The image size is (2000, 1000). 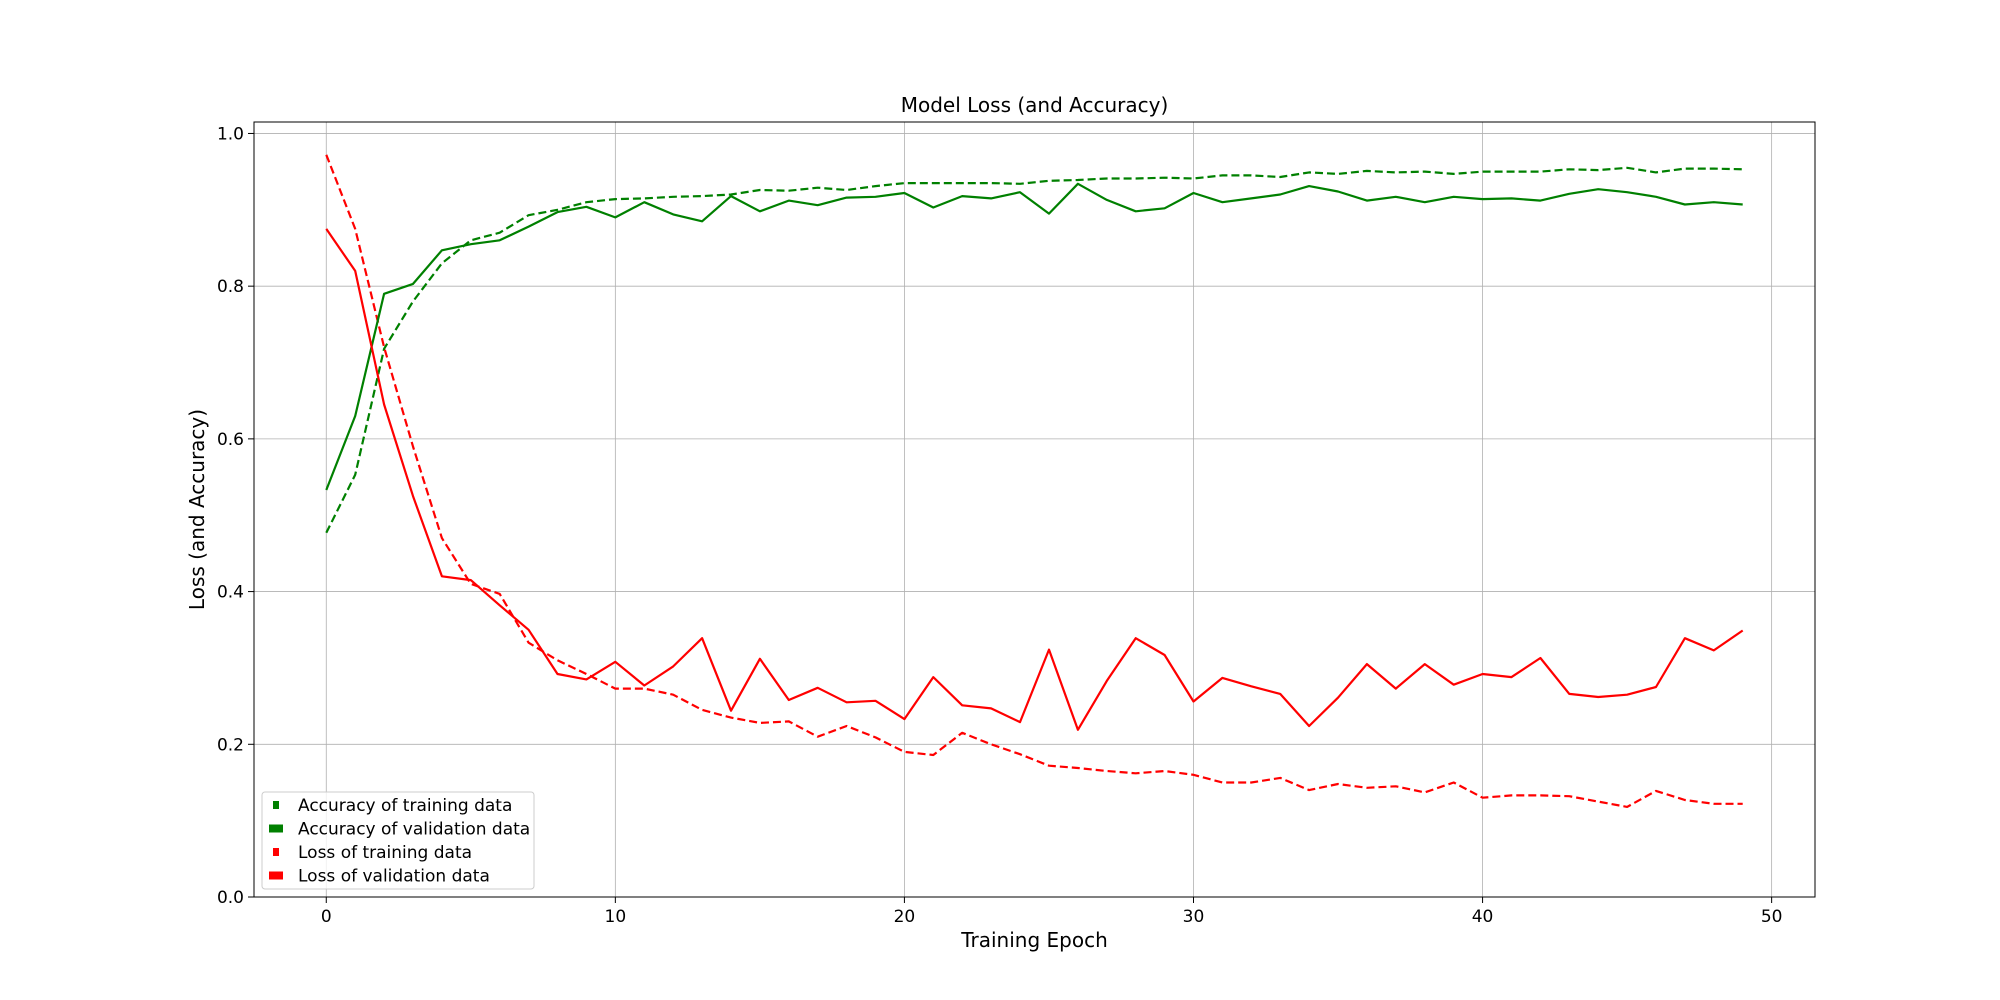 What do you see at coordinates (230, 440) in the screenshot?
I see `y-tick-label: 0.6` at bounding box center [230, 440].